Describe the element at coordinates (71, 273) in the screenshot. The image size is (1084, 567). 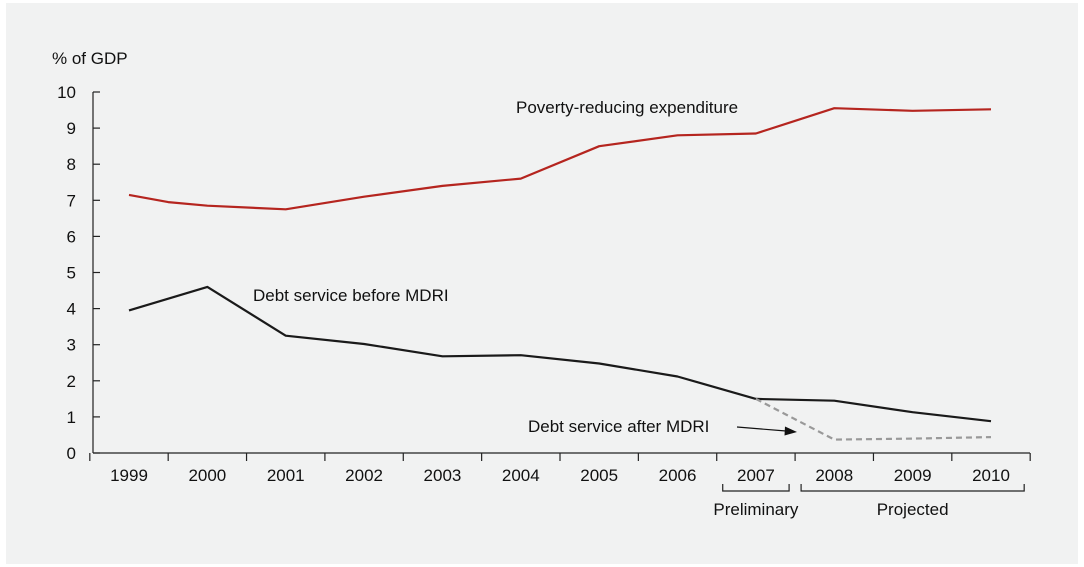
I see `y-tick-label: 5` at that location.